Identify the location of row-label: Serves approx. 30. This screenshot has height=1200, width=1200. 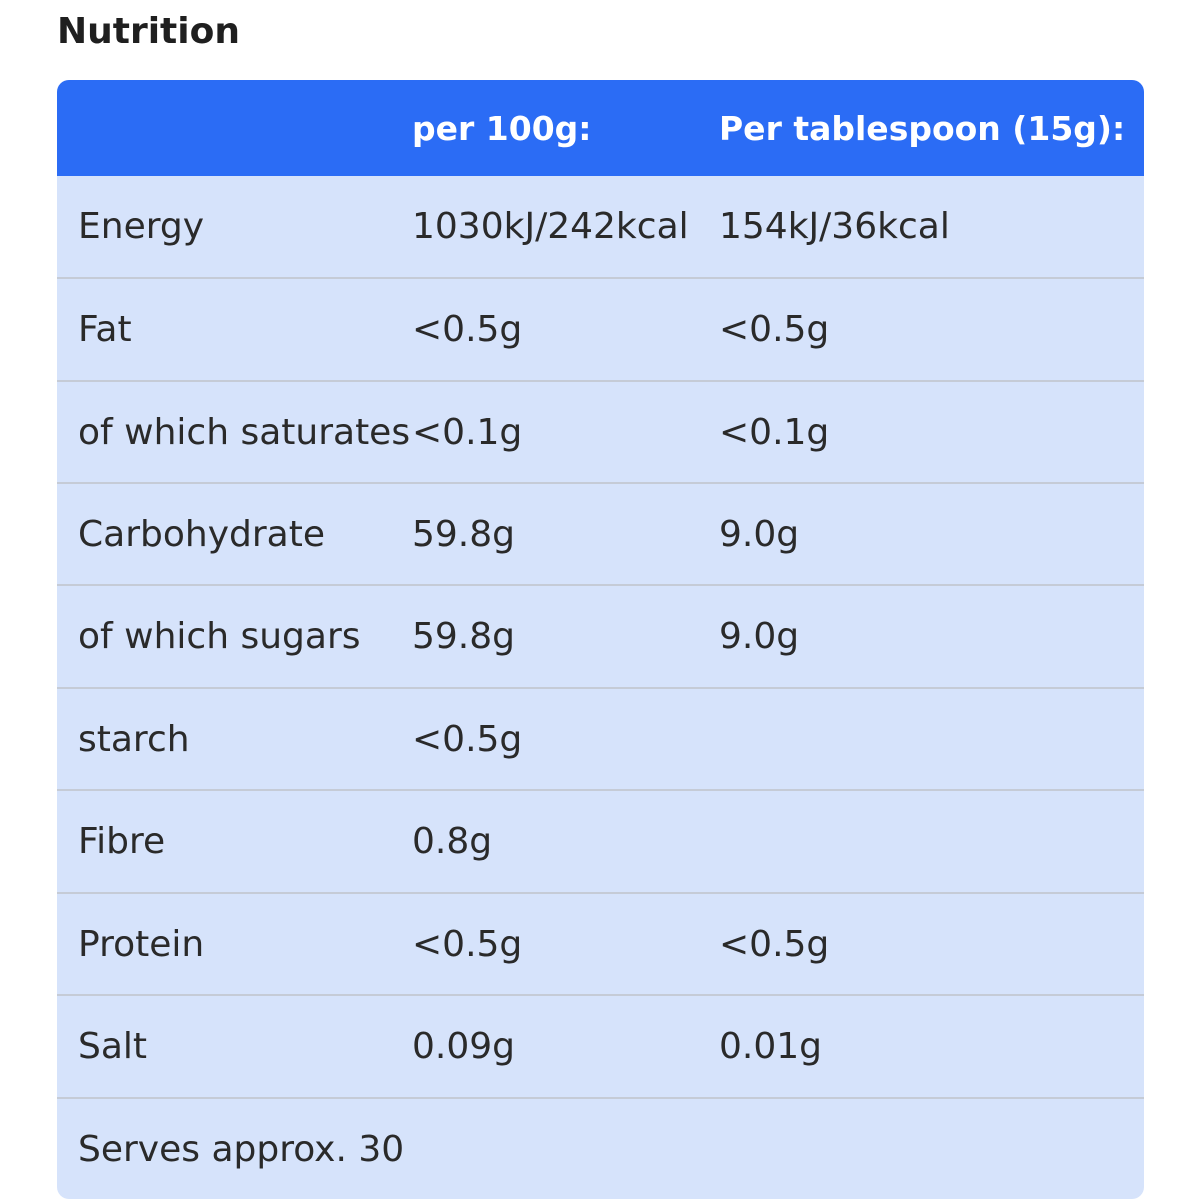
(241, 1149).